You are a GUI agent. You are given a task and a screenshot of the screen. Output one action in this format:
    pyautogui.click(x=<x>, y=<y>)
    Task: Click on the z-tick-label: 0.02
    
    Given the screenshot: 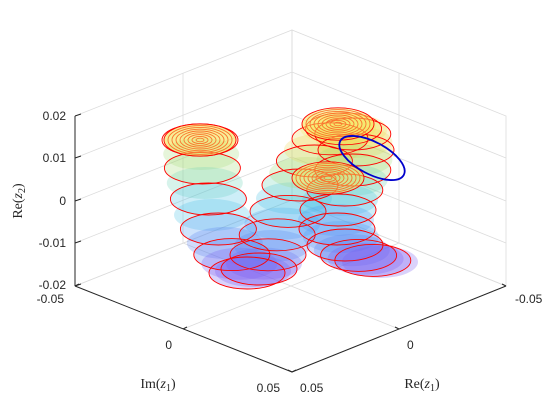 What is the action you would take?
    pyautogui.click(x=55, y=116)
    